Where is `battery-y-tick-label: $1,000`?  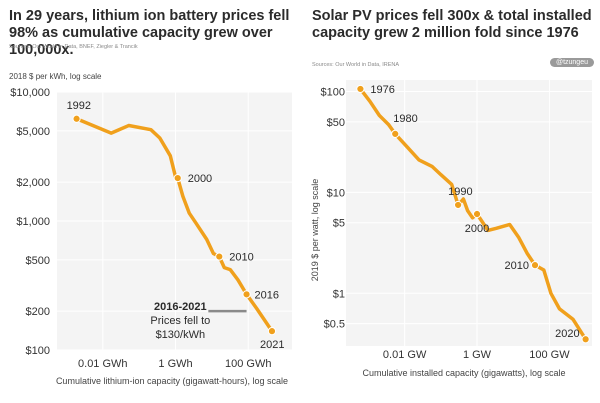 battery-y-tick-label: $1,000 is located at coordinates (33, 222).